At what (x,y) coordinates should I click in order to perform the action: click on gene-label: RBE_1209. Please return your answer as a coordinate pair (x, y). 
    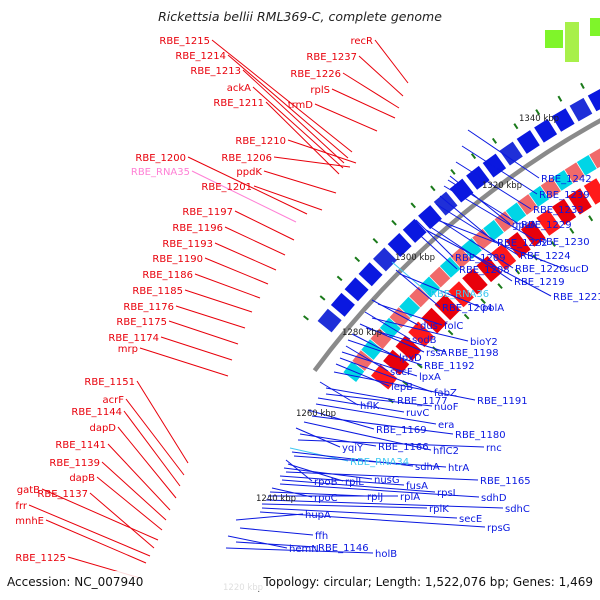
    Looking at the image, I should click on (480, 258).